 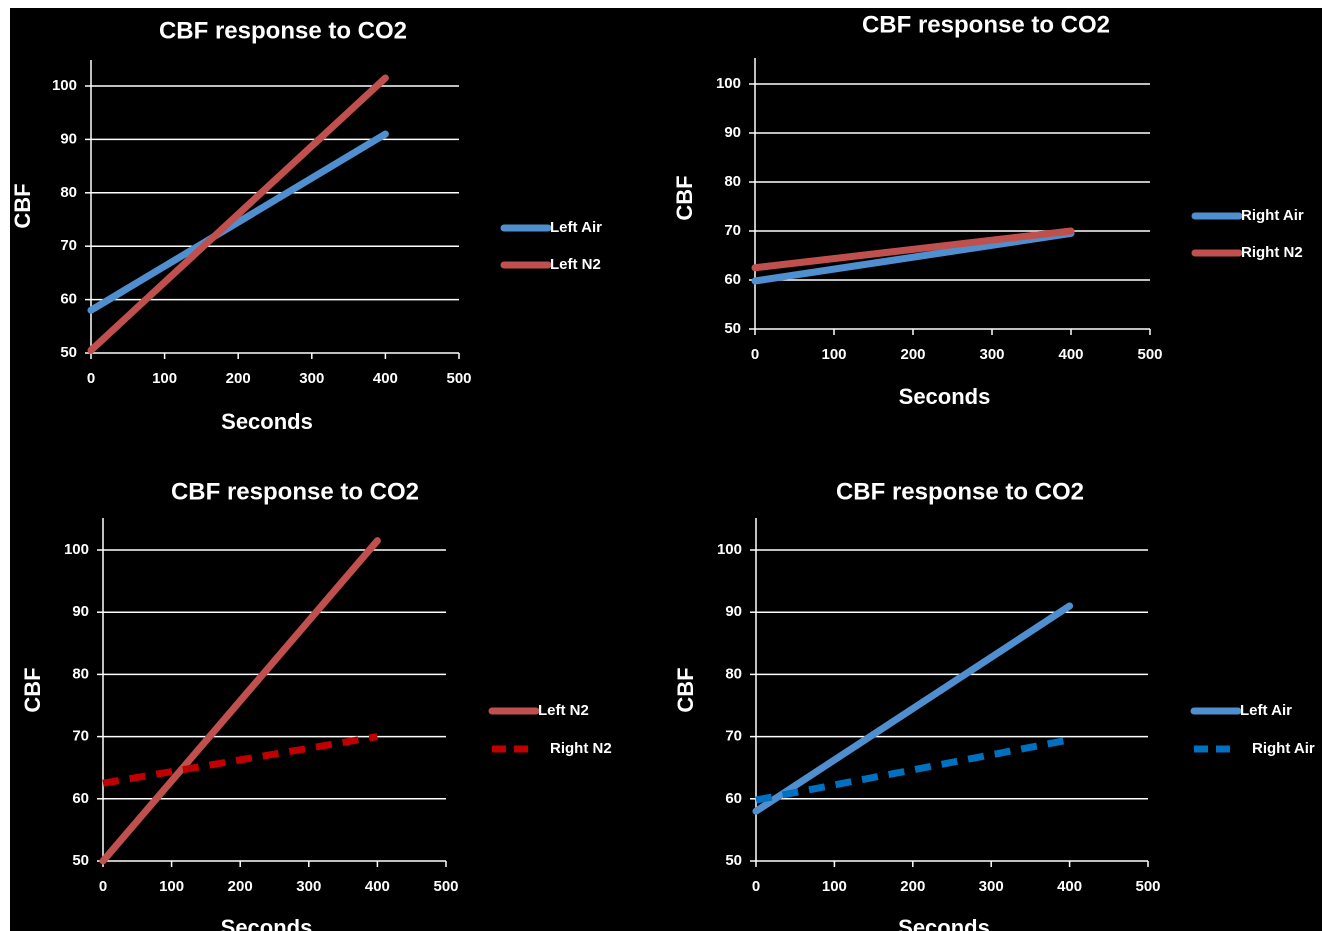 I want to click on chart-4-series-right-air-line, so click(x=913, y=770).